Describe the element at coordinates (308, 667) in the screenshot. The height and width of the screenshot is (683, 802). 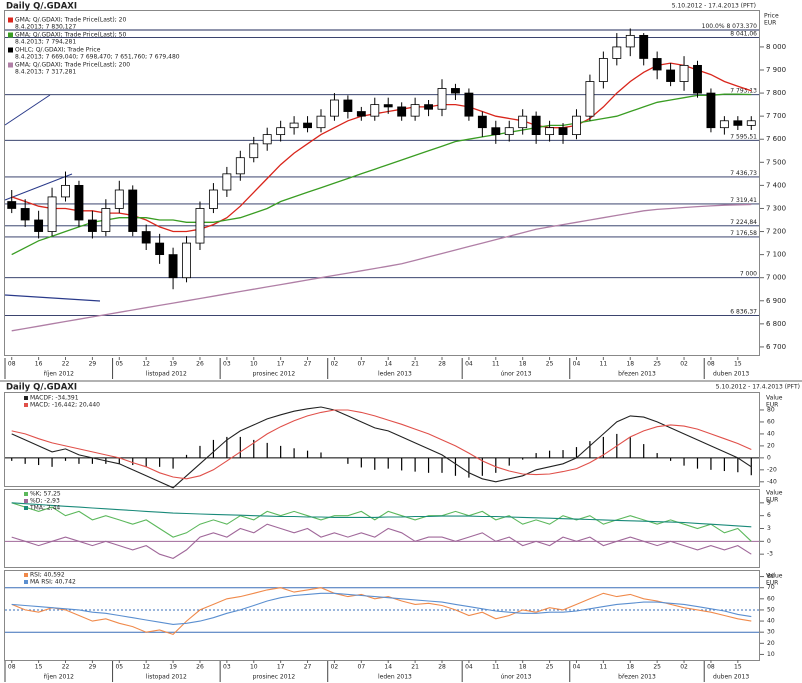
I see `x-tick-label: 27` at that location.